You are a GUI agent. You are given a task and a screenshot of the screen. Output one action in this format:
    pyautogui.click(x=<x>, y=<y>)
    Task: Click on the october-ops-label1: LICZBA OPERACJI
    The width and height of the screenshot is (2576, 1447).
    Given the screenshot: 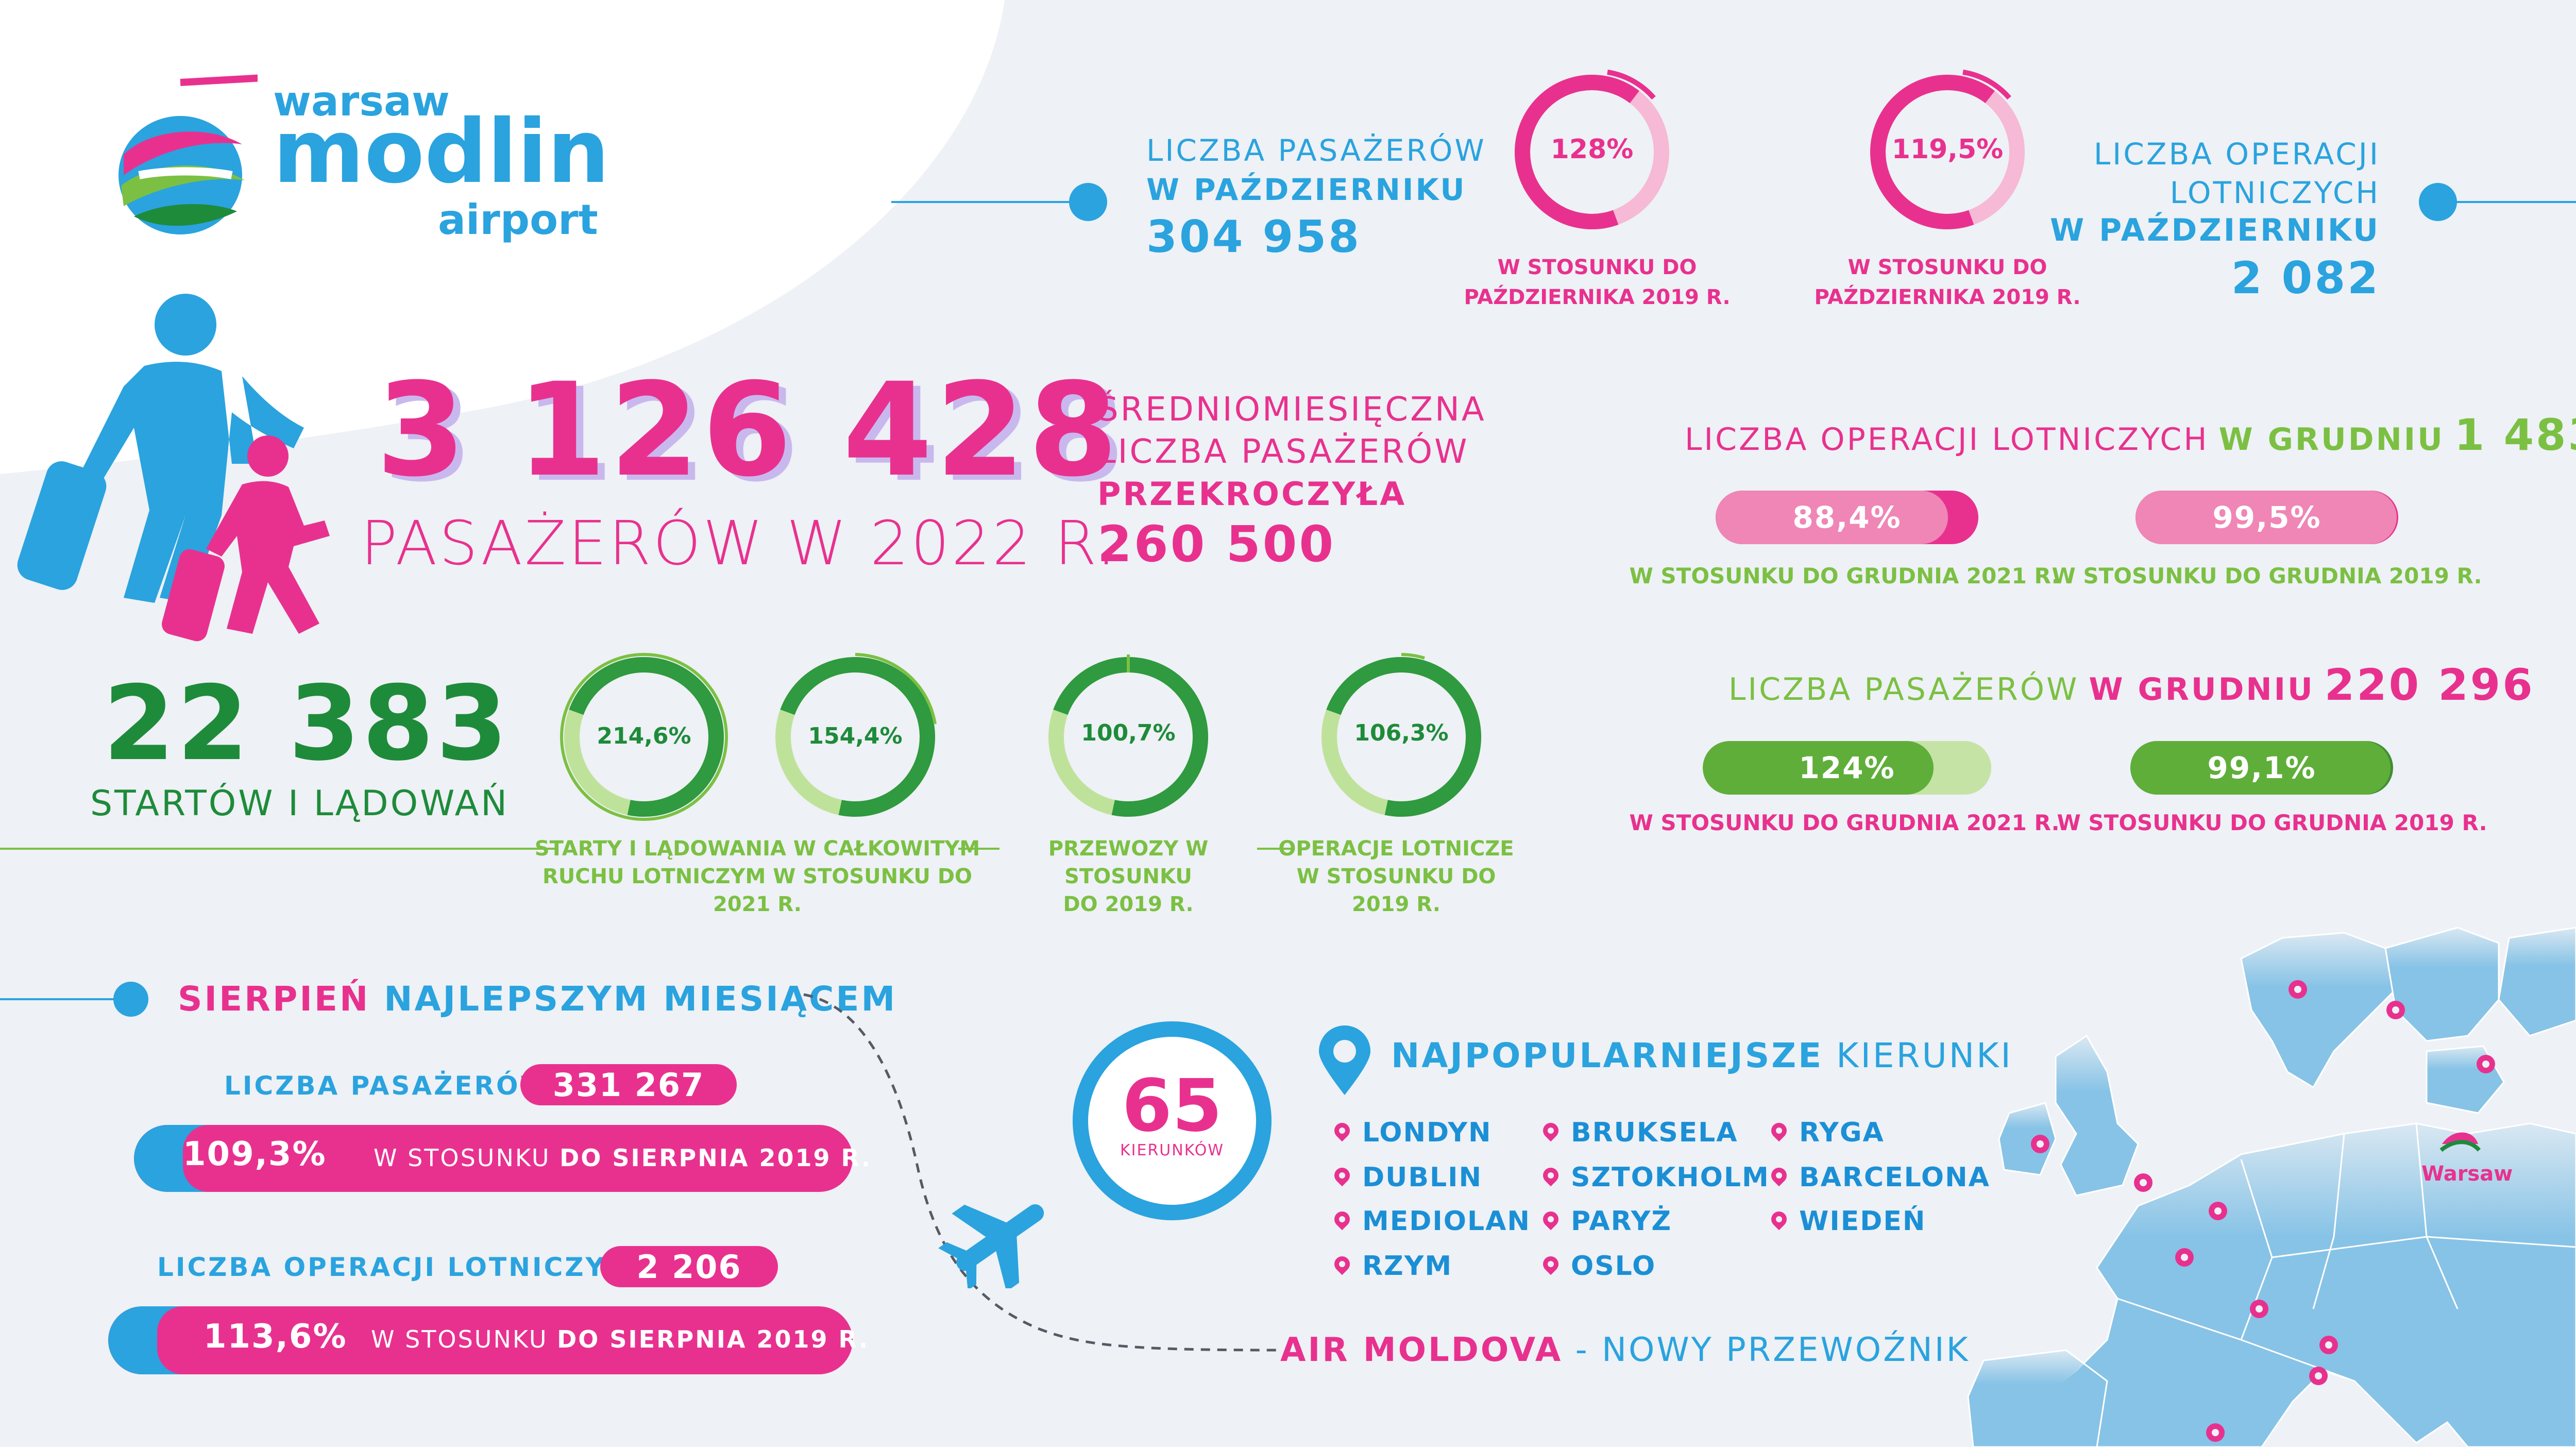 What is the action you would take?
    pyautogui.click(x=2236, y=154)
    